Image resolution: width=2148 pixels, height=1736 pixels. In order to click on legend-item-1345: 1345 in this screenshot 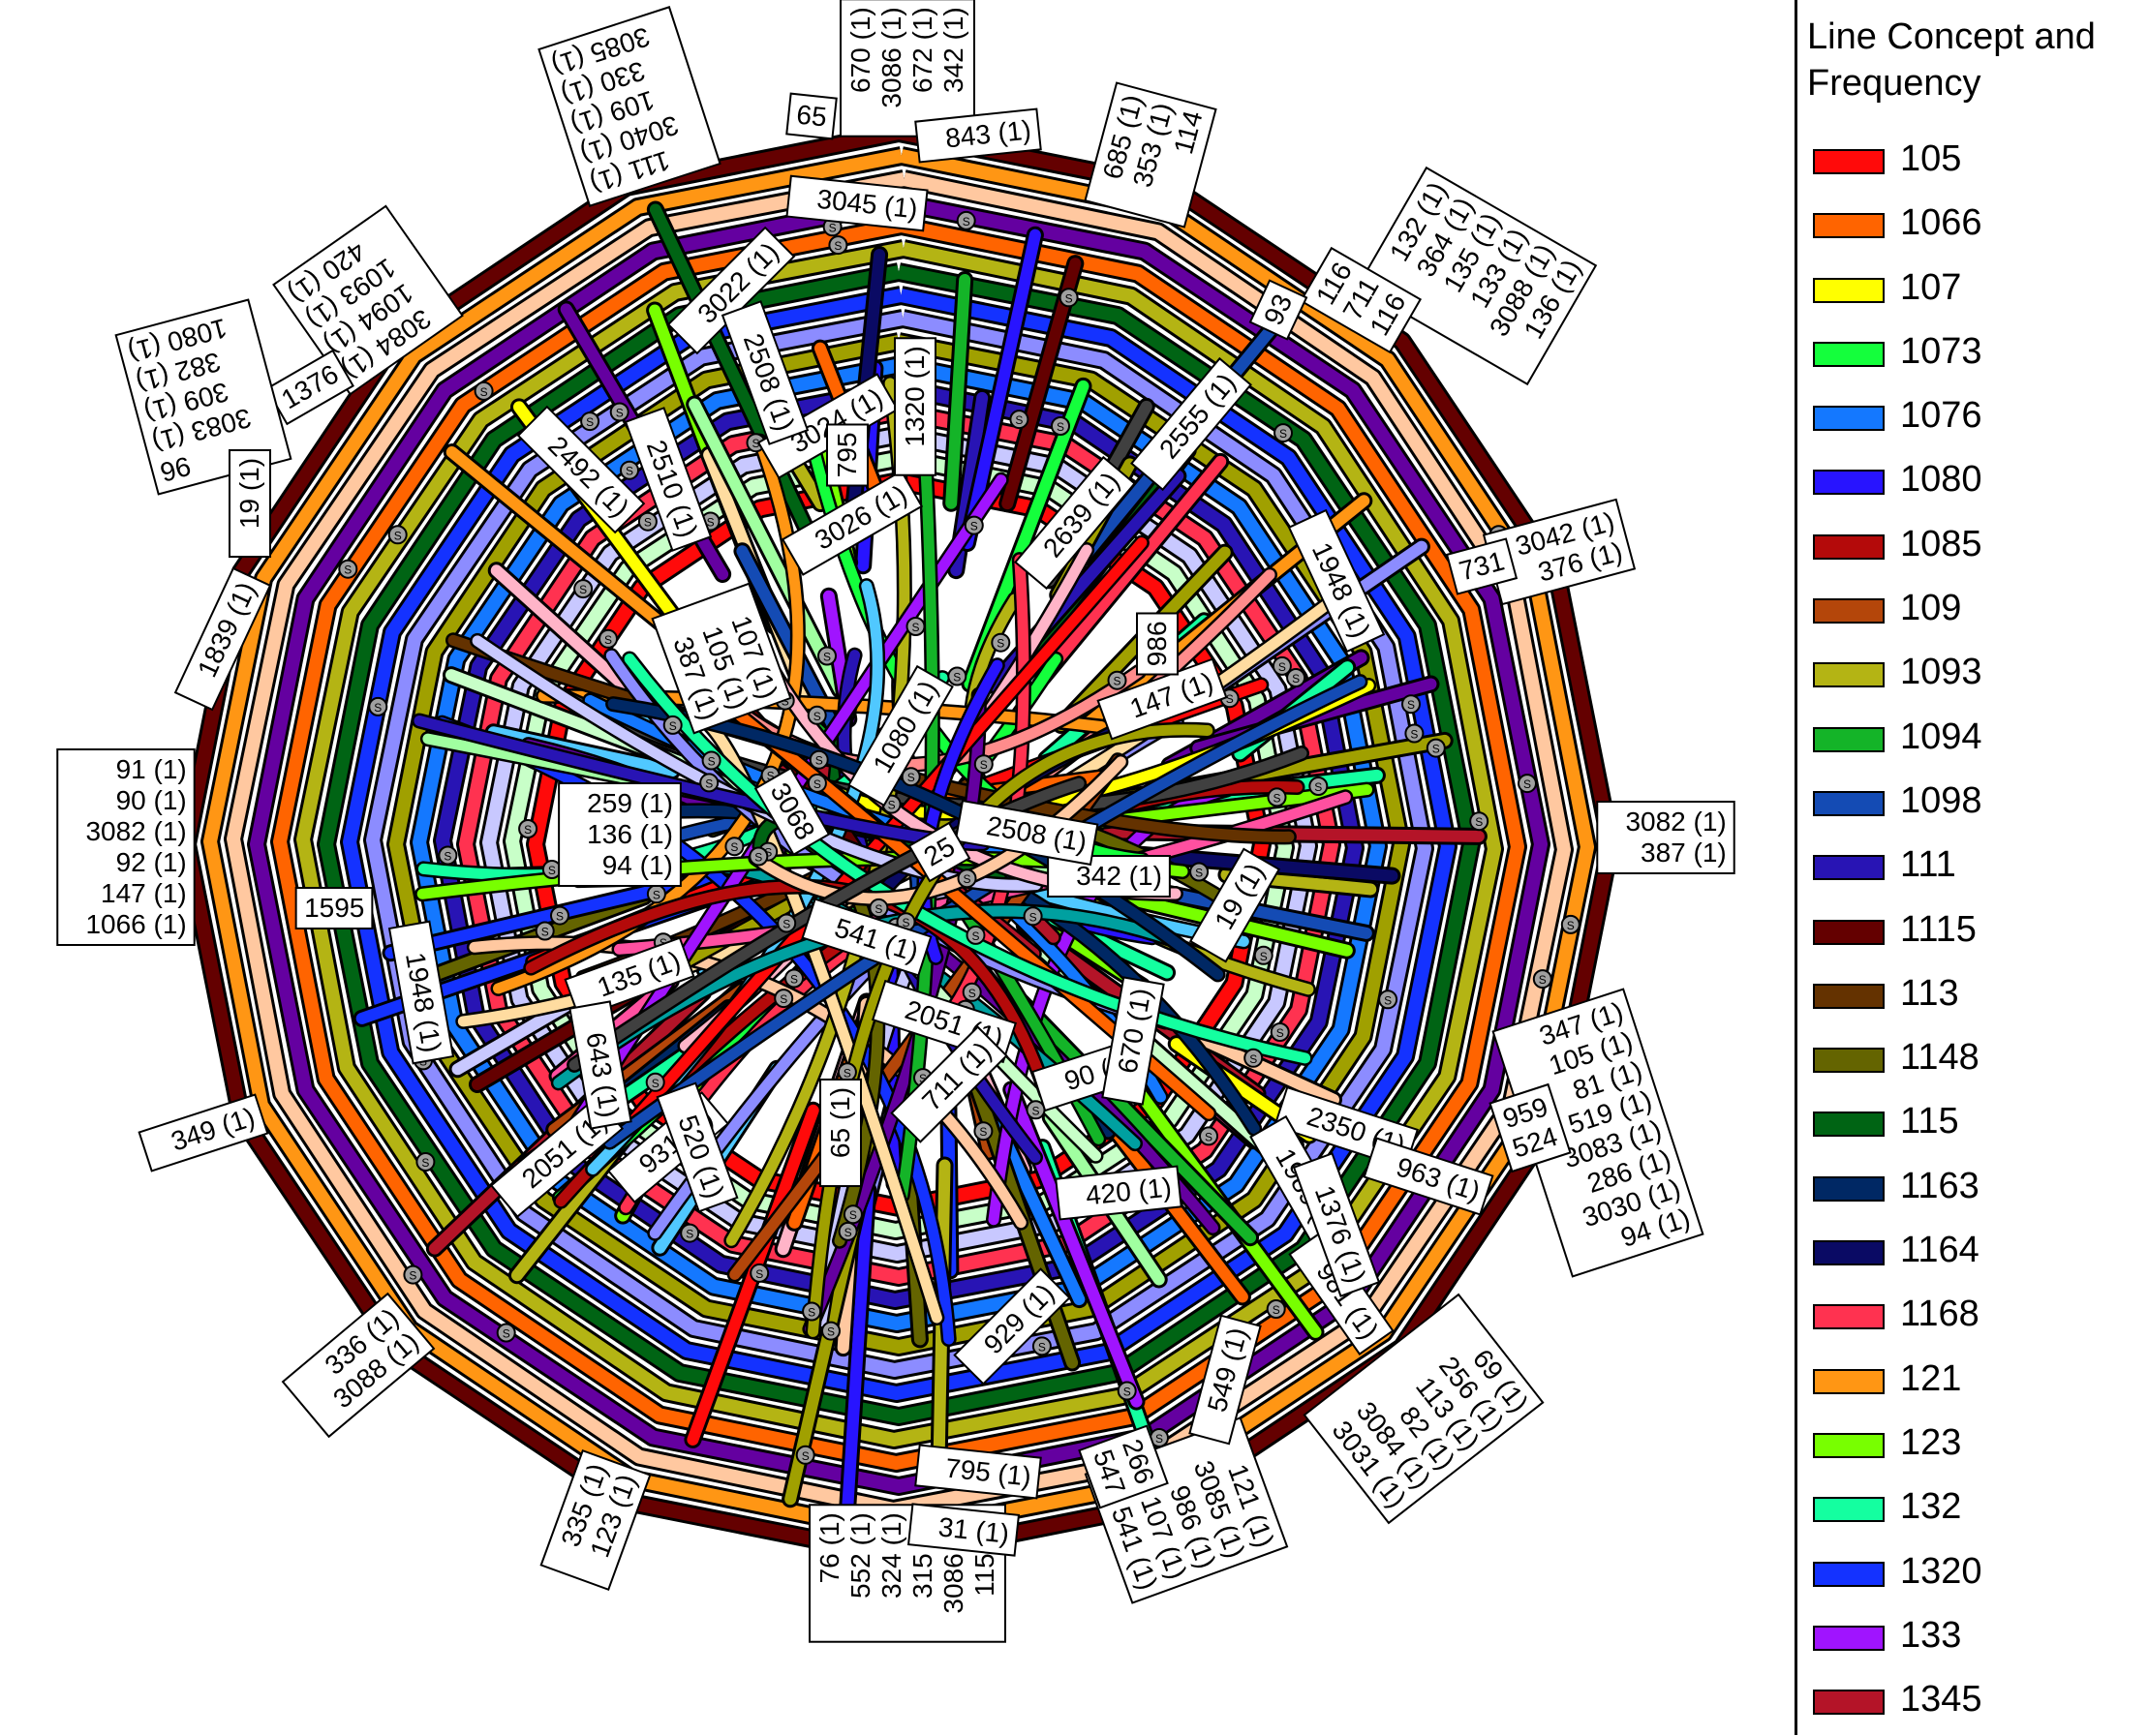, I will do `click(1974, 1704)`.